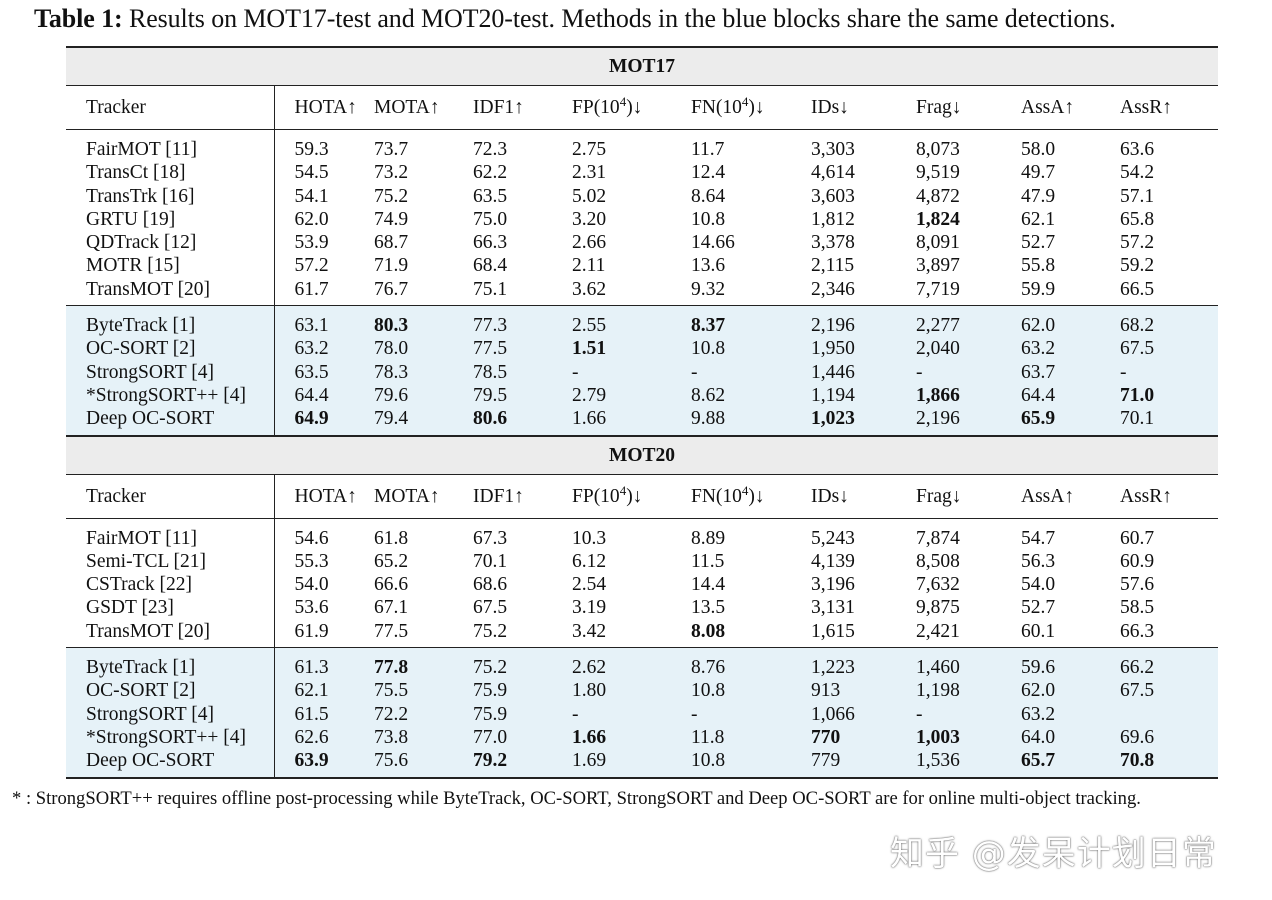 This screenshot has height=900, width=1272. I want to click on metric-cell: 78.3, so click(423, 372).